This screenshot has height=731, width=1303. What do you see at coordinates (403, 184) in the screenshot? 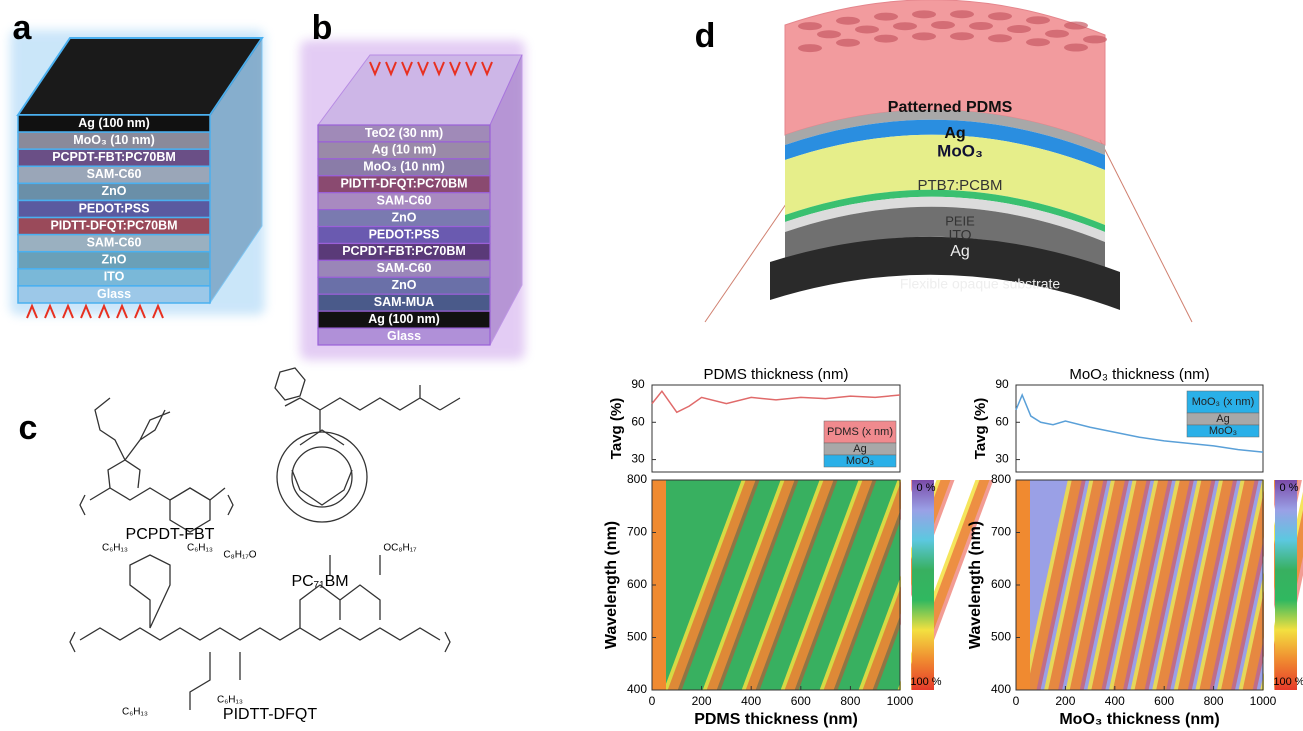
I see `label: PIDTT-DFQT:PC70BM` at bounding box center [403, 184].